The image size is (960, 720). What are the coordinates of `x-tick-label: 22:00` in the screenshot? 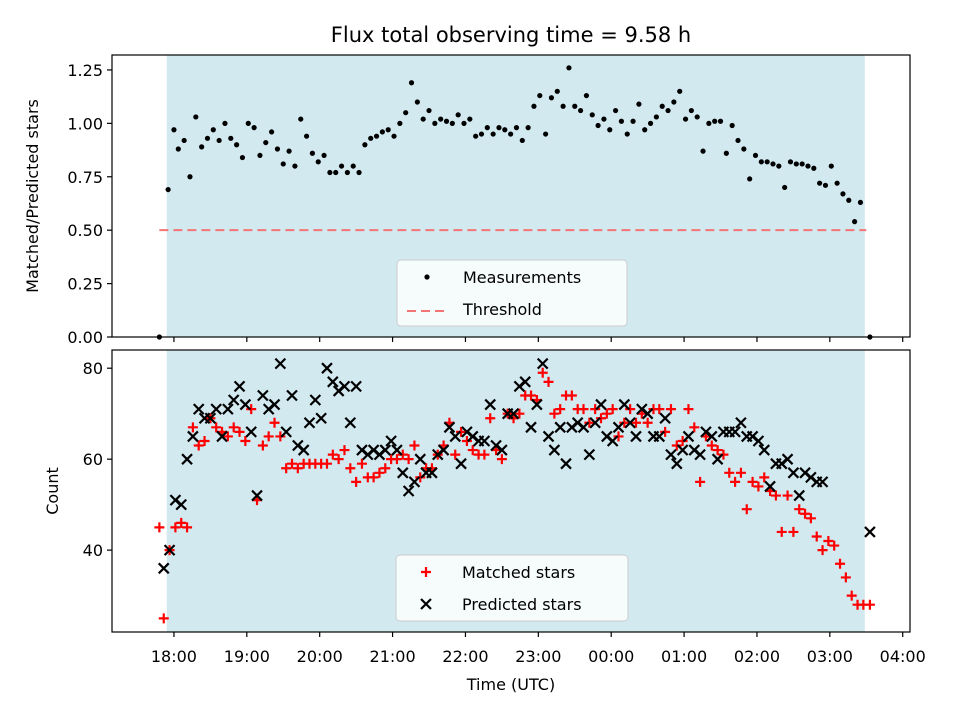 It's located at (465, 656).